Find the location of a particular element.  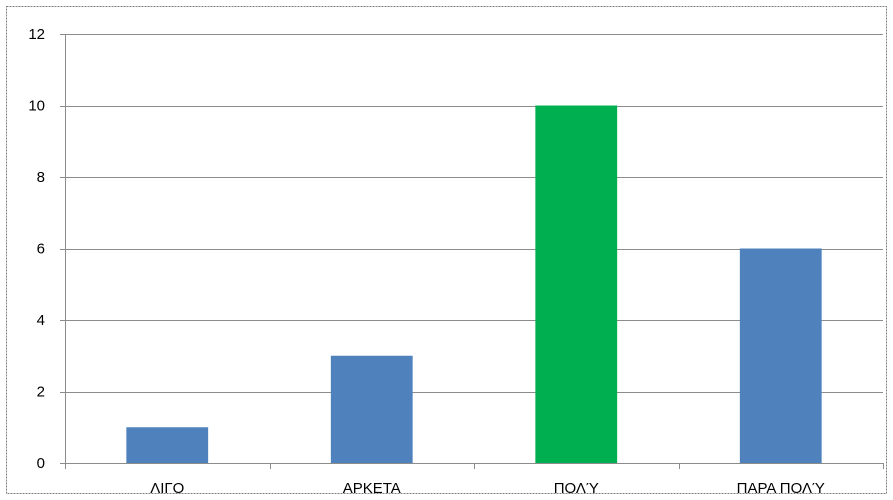

y-tick-label: 12 is located at coordinates (36, 34).